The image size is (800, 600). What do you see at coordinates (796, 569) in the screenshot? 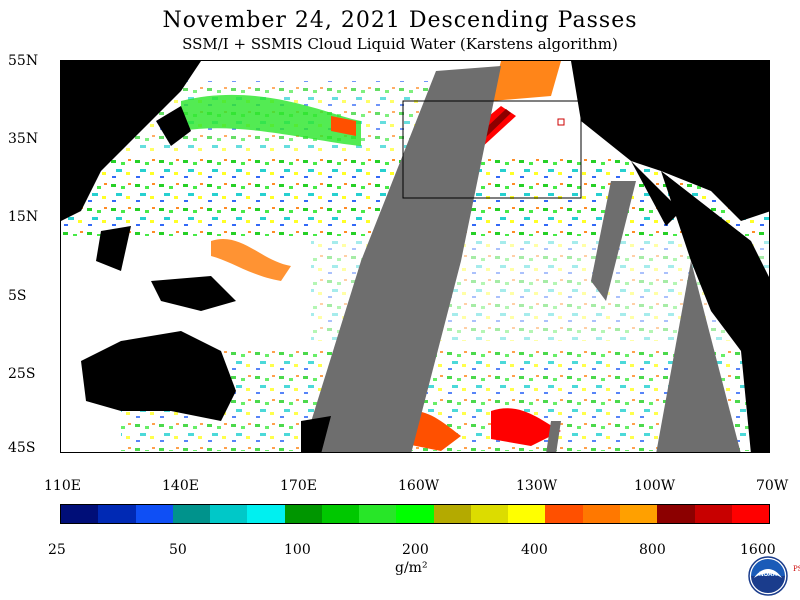
I see `psl-label: PSL` at bounding box center [796, 569].